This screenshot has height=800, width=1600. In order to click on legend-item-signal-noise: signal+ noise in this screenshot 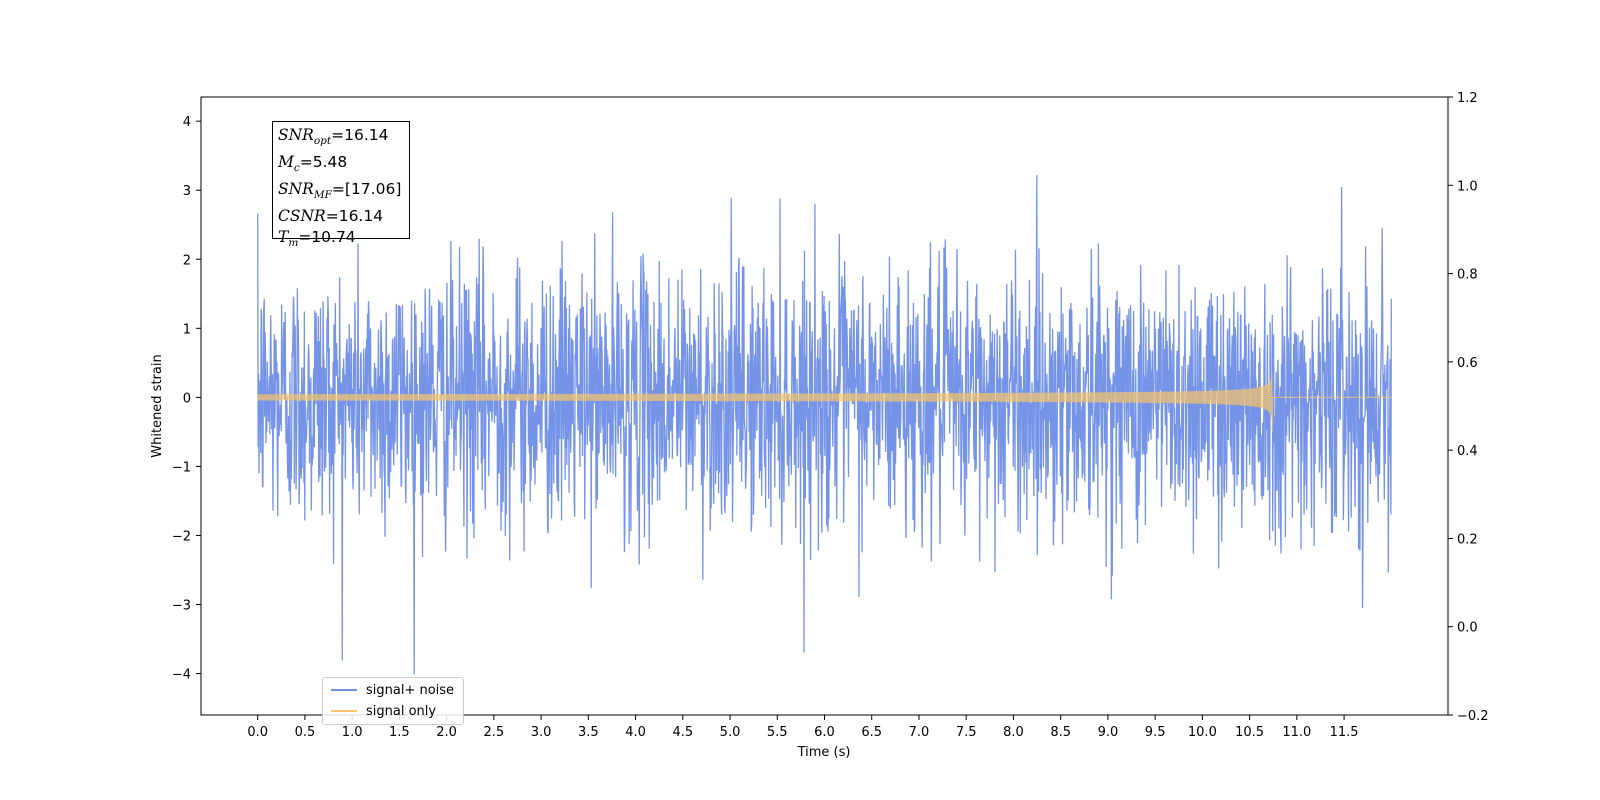, I will do `click(392, 690)`.